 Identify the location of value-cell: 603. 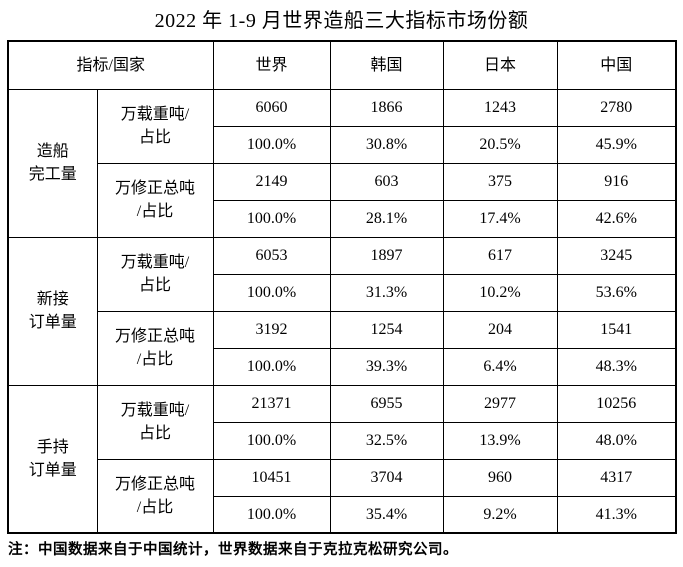
(386, 181).